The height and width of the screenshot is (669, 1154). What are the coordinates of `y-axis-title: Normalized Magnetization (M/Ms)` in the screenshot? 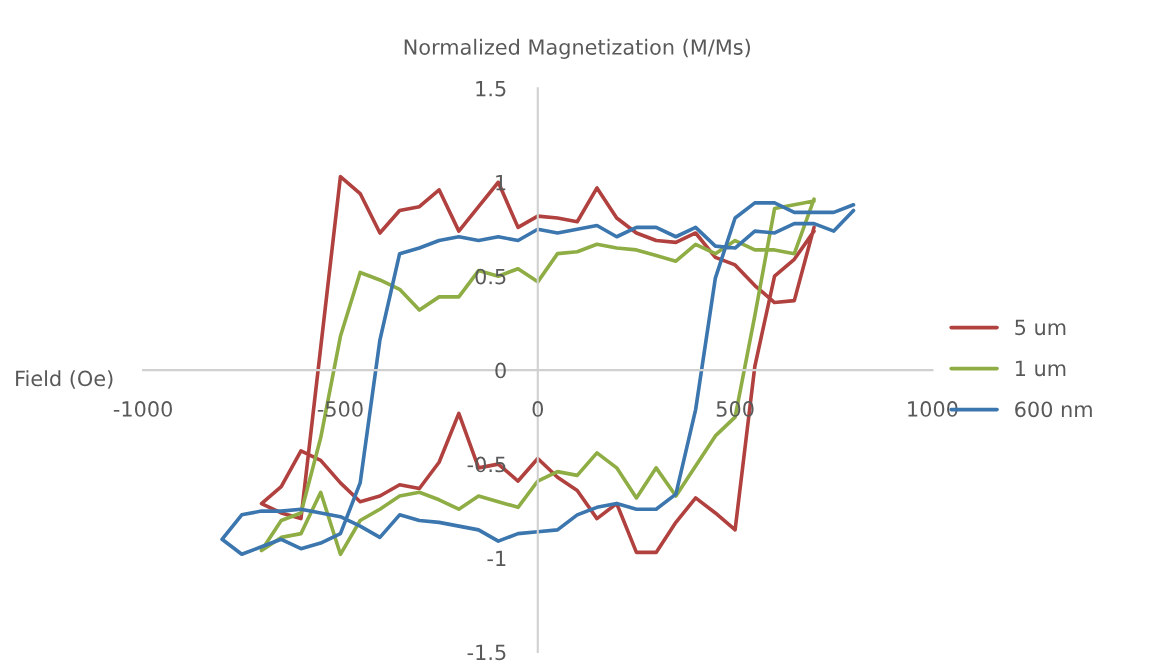 It's located at (577, 48).